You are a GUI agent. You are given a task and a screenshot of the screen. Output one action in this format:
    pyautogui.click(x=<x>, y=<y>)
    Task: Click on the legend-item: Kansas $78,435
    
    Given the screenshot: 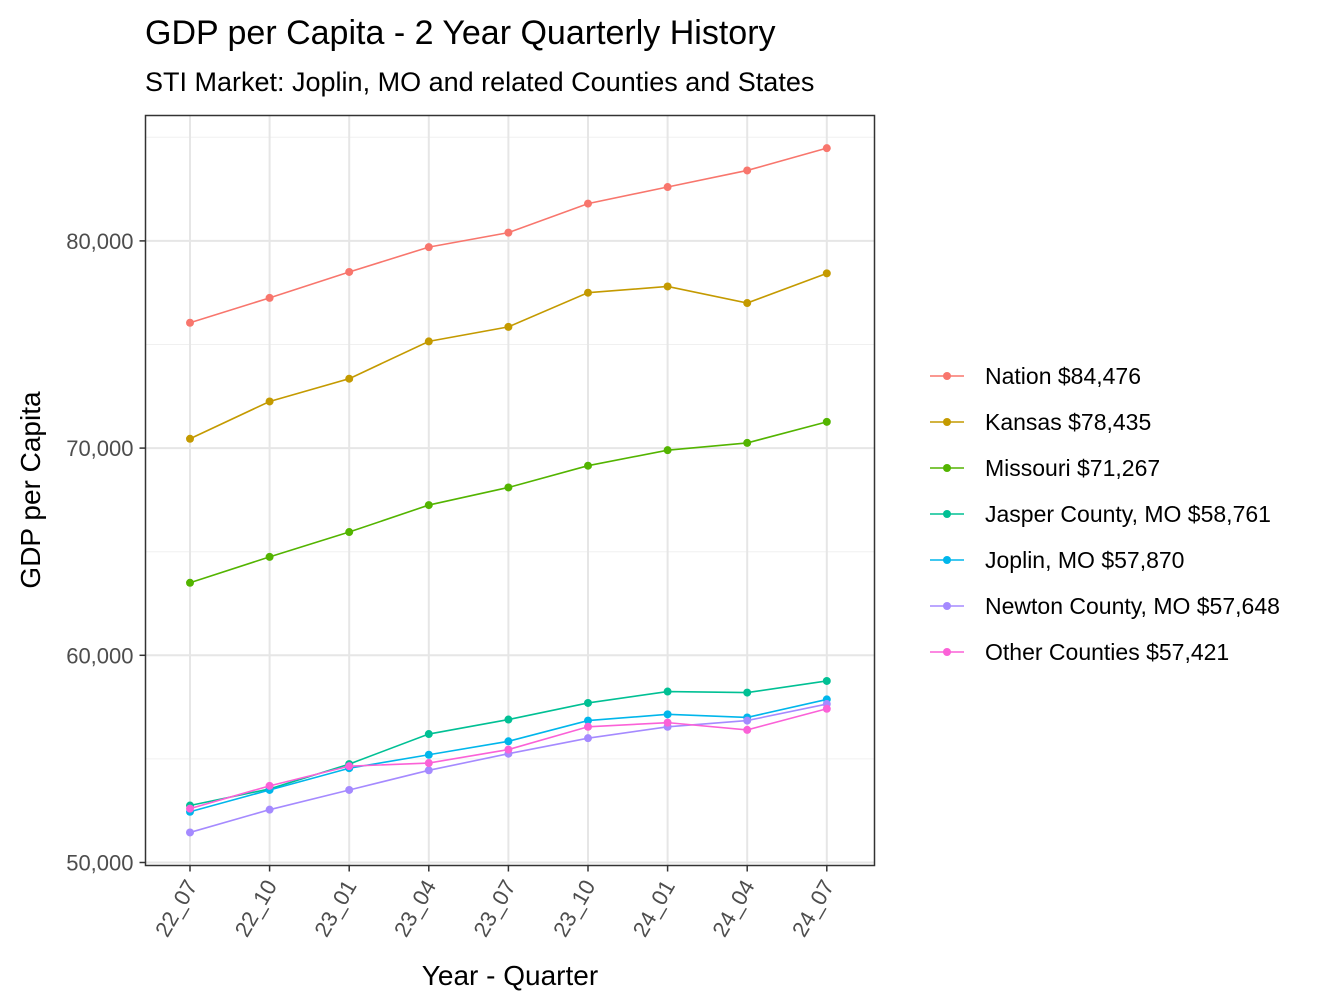 What is the action you would take?
    pyautogui.click(x=1040, y=422)
    